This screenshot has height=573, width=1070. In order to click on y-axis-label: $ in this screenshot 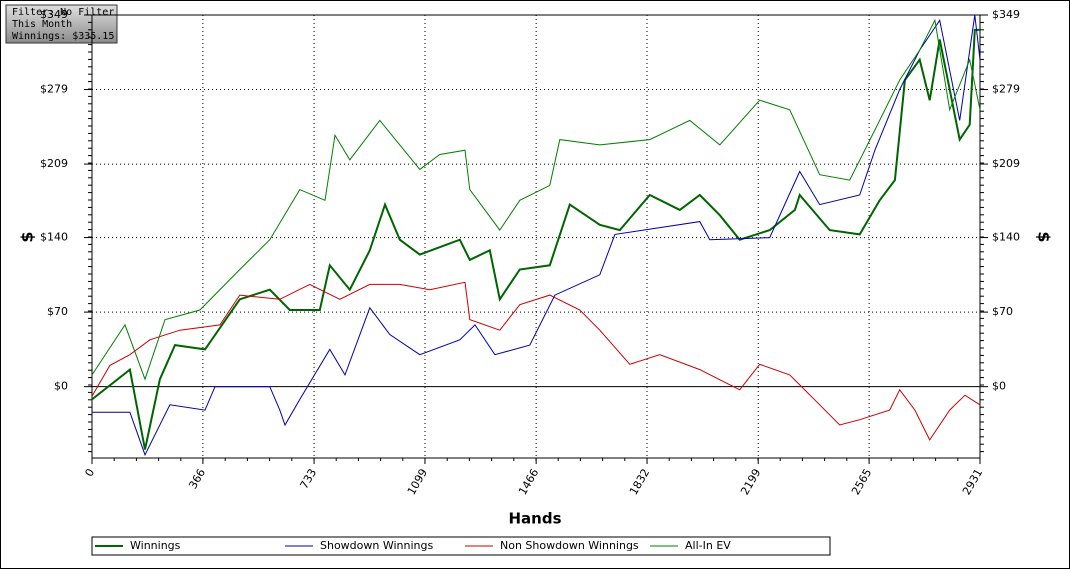, I will do `click(27, 236)`.